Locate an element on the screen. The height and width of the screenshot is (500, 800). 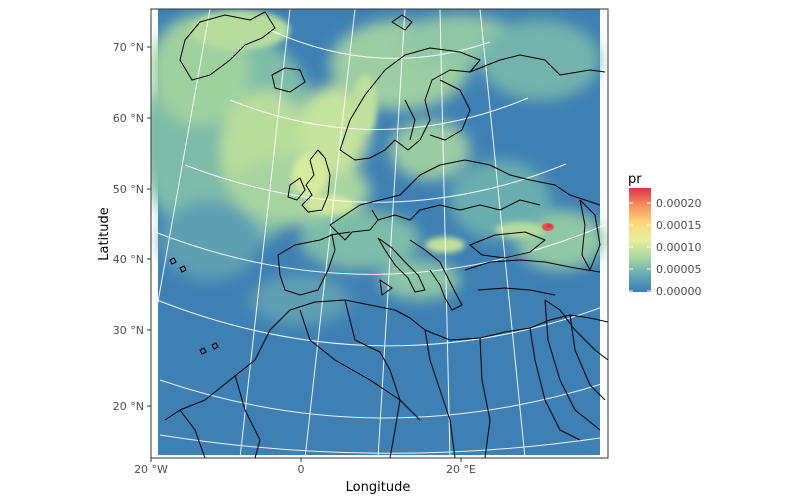
y-tick-label: 70 °N is located at coordinates (128, 47).